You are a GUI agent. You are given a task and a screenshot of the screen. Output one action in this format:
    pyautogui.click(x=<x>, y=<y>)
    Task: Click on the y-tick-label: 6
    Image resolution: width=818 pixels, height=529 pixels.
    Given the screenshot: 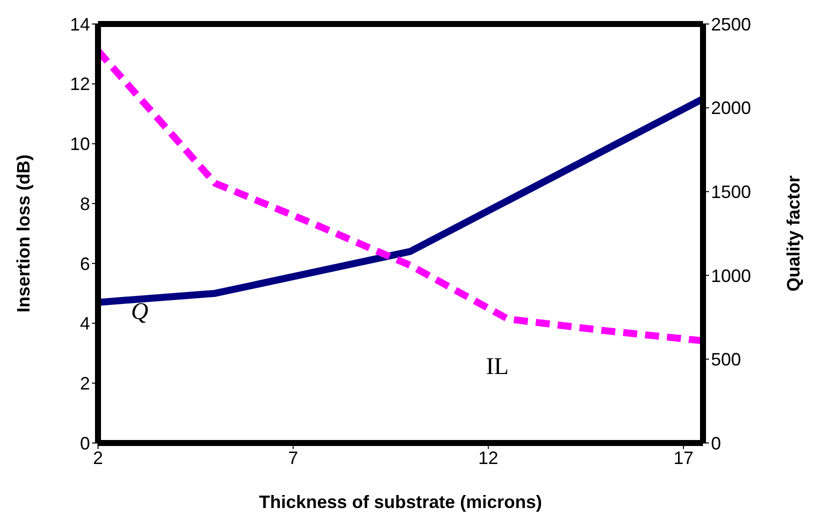 What is the action you would take?
    pyautogui.click(x=85, y=264)
    